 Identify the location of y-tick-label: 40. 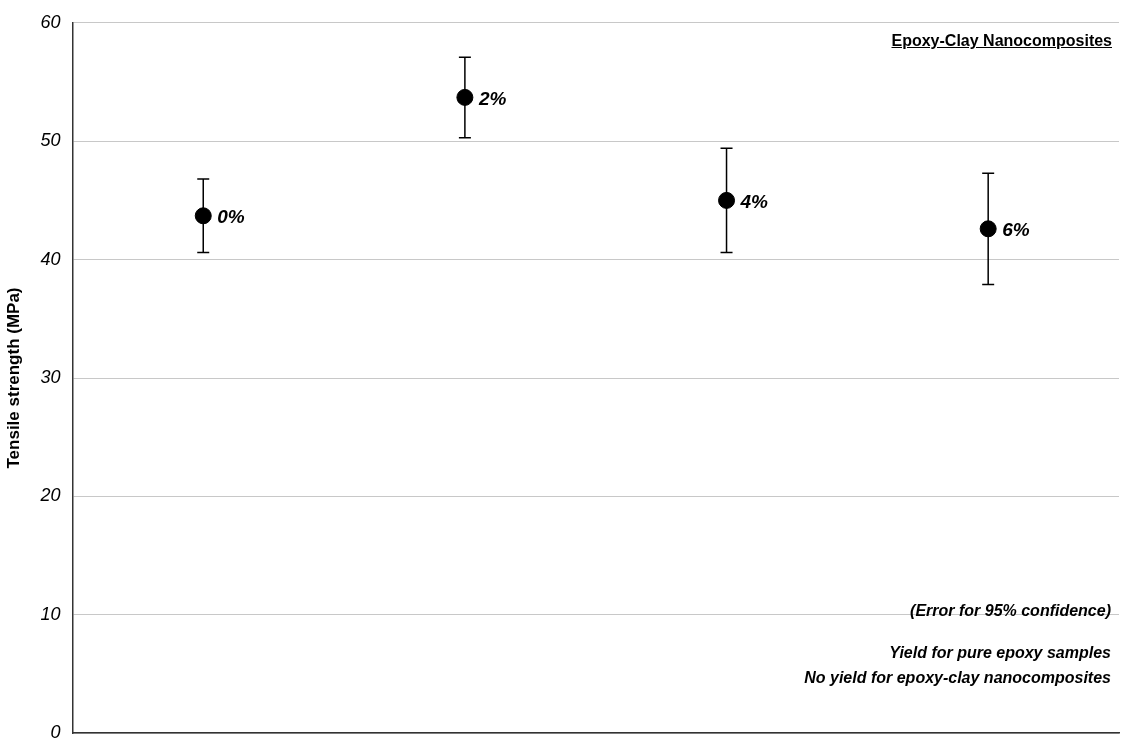
(50, 258).